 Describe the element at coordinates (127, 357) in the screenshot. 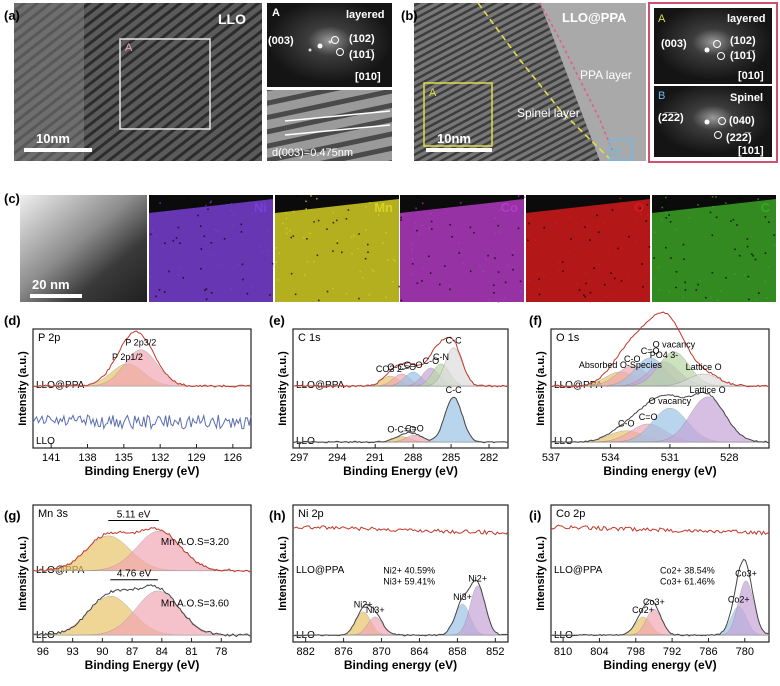

I see `peak-label: P 2p1/2` at that location.